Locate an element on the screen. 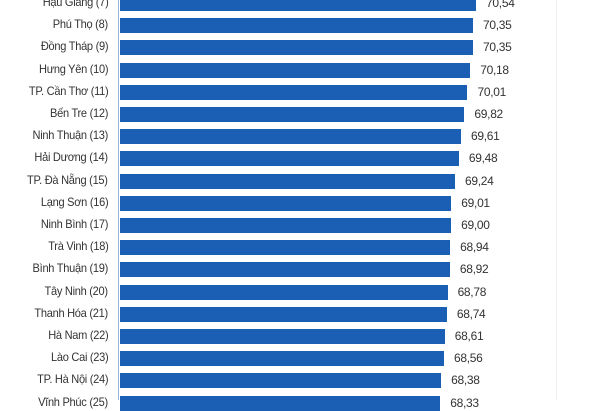  category-label: Phú Thọ (8) is located at coordinates (80, 24).